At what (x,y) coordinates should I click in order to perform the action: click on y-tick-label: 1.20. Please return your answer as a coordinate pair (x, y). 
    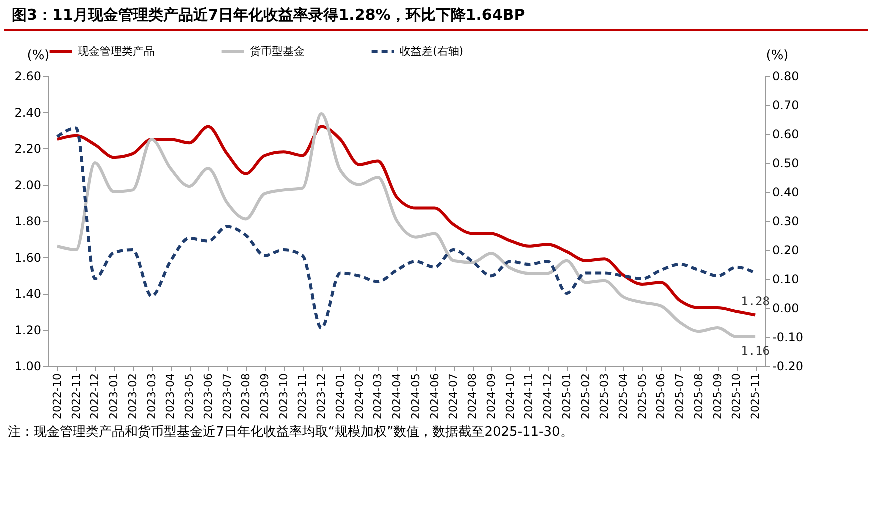
    Looking at the image, I should click on (28, 330).